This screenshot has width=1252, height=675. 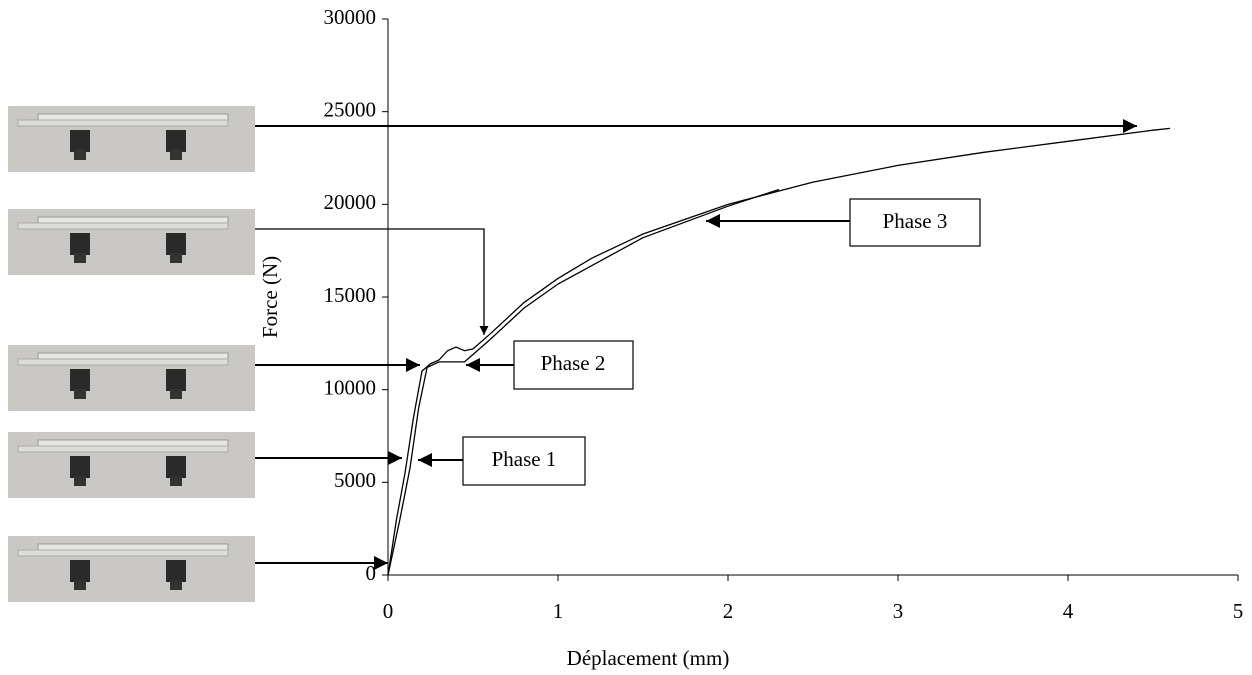 I want to click on annotation: Phase 3, so click(x=915, y=221).